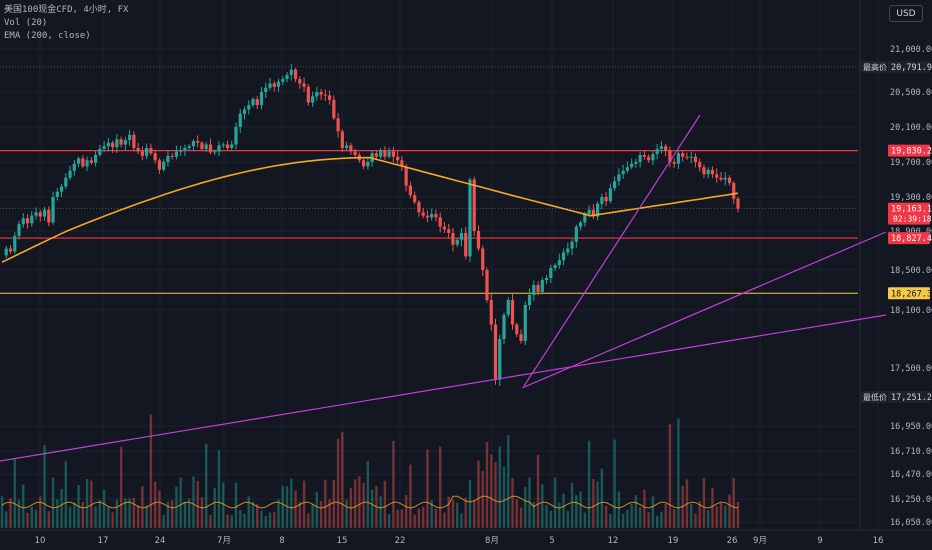 This screenshot has width=932, height=550. What do you see at coordinates (910, 150) in the screenshot?
I see `price-label-resistance: 19,830.25` at bounding box center [910, 150].